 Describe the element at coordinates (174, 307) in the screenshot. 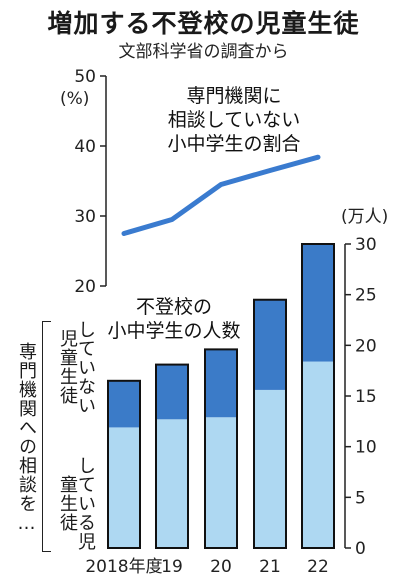

I see `bar-annotation: 不登校の` at that location.